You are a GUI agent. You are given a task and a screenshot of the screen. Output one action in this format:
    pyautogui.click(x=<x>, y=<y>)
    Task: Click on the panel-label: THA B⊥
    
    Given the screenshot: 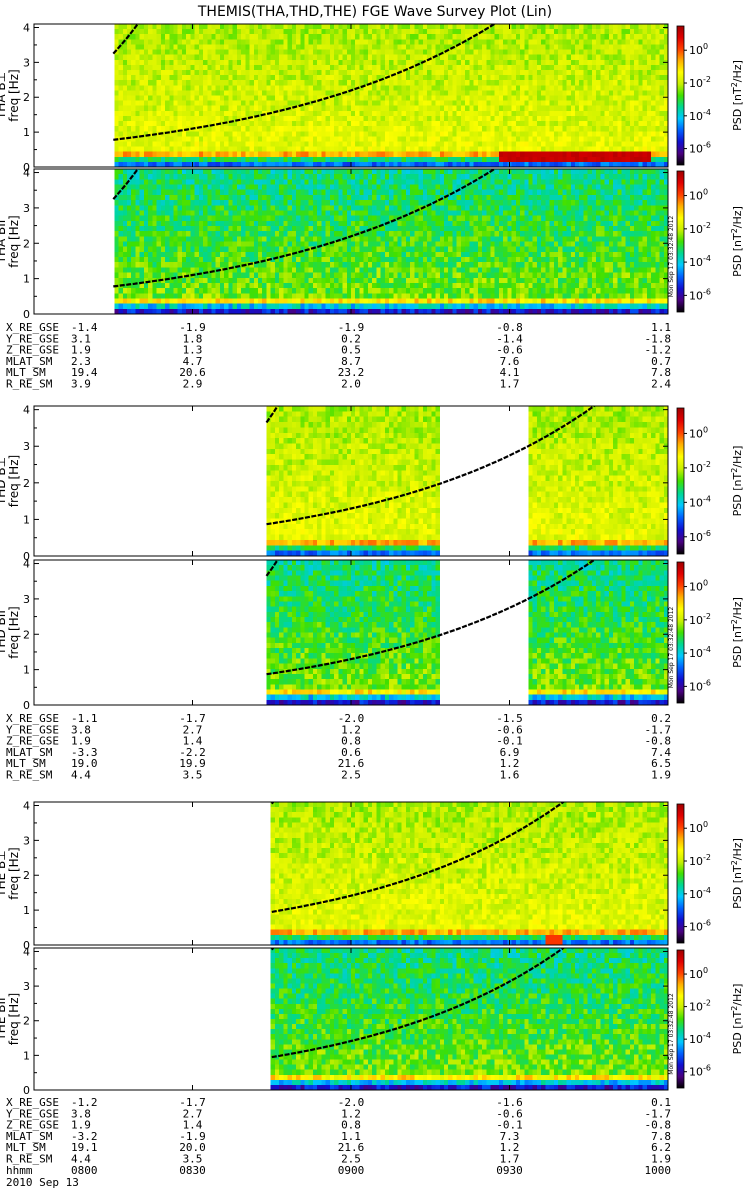 What is the action you would take?
    pyautogui.click(x=4, y=96)
    